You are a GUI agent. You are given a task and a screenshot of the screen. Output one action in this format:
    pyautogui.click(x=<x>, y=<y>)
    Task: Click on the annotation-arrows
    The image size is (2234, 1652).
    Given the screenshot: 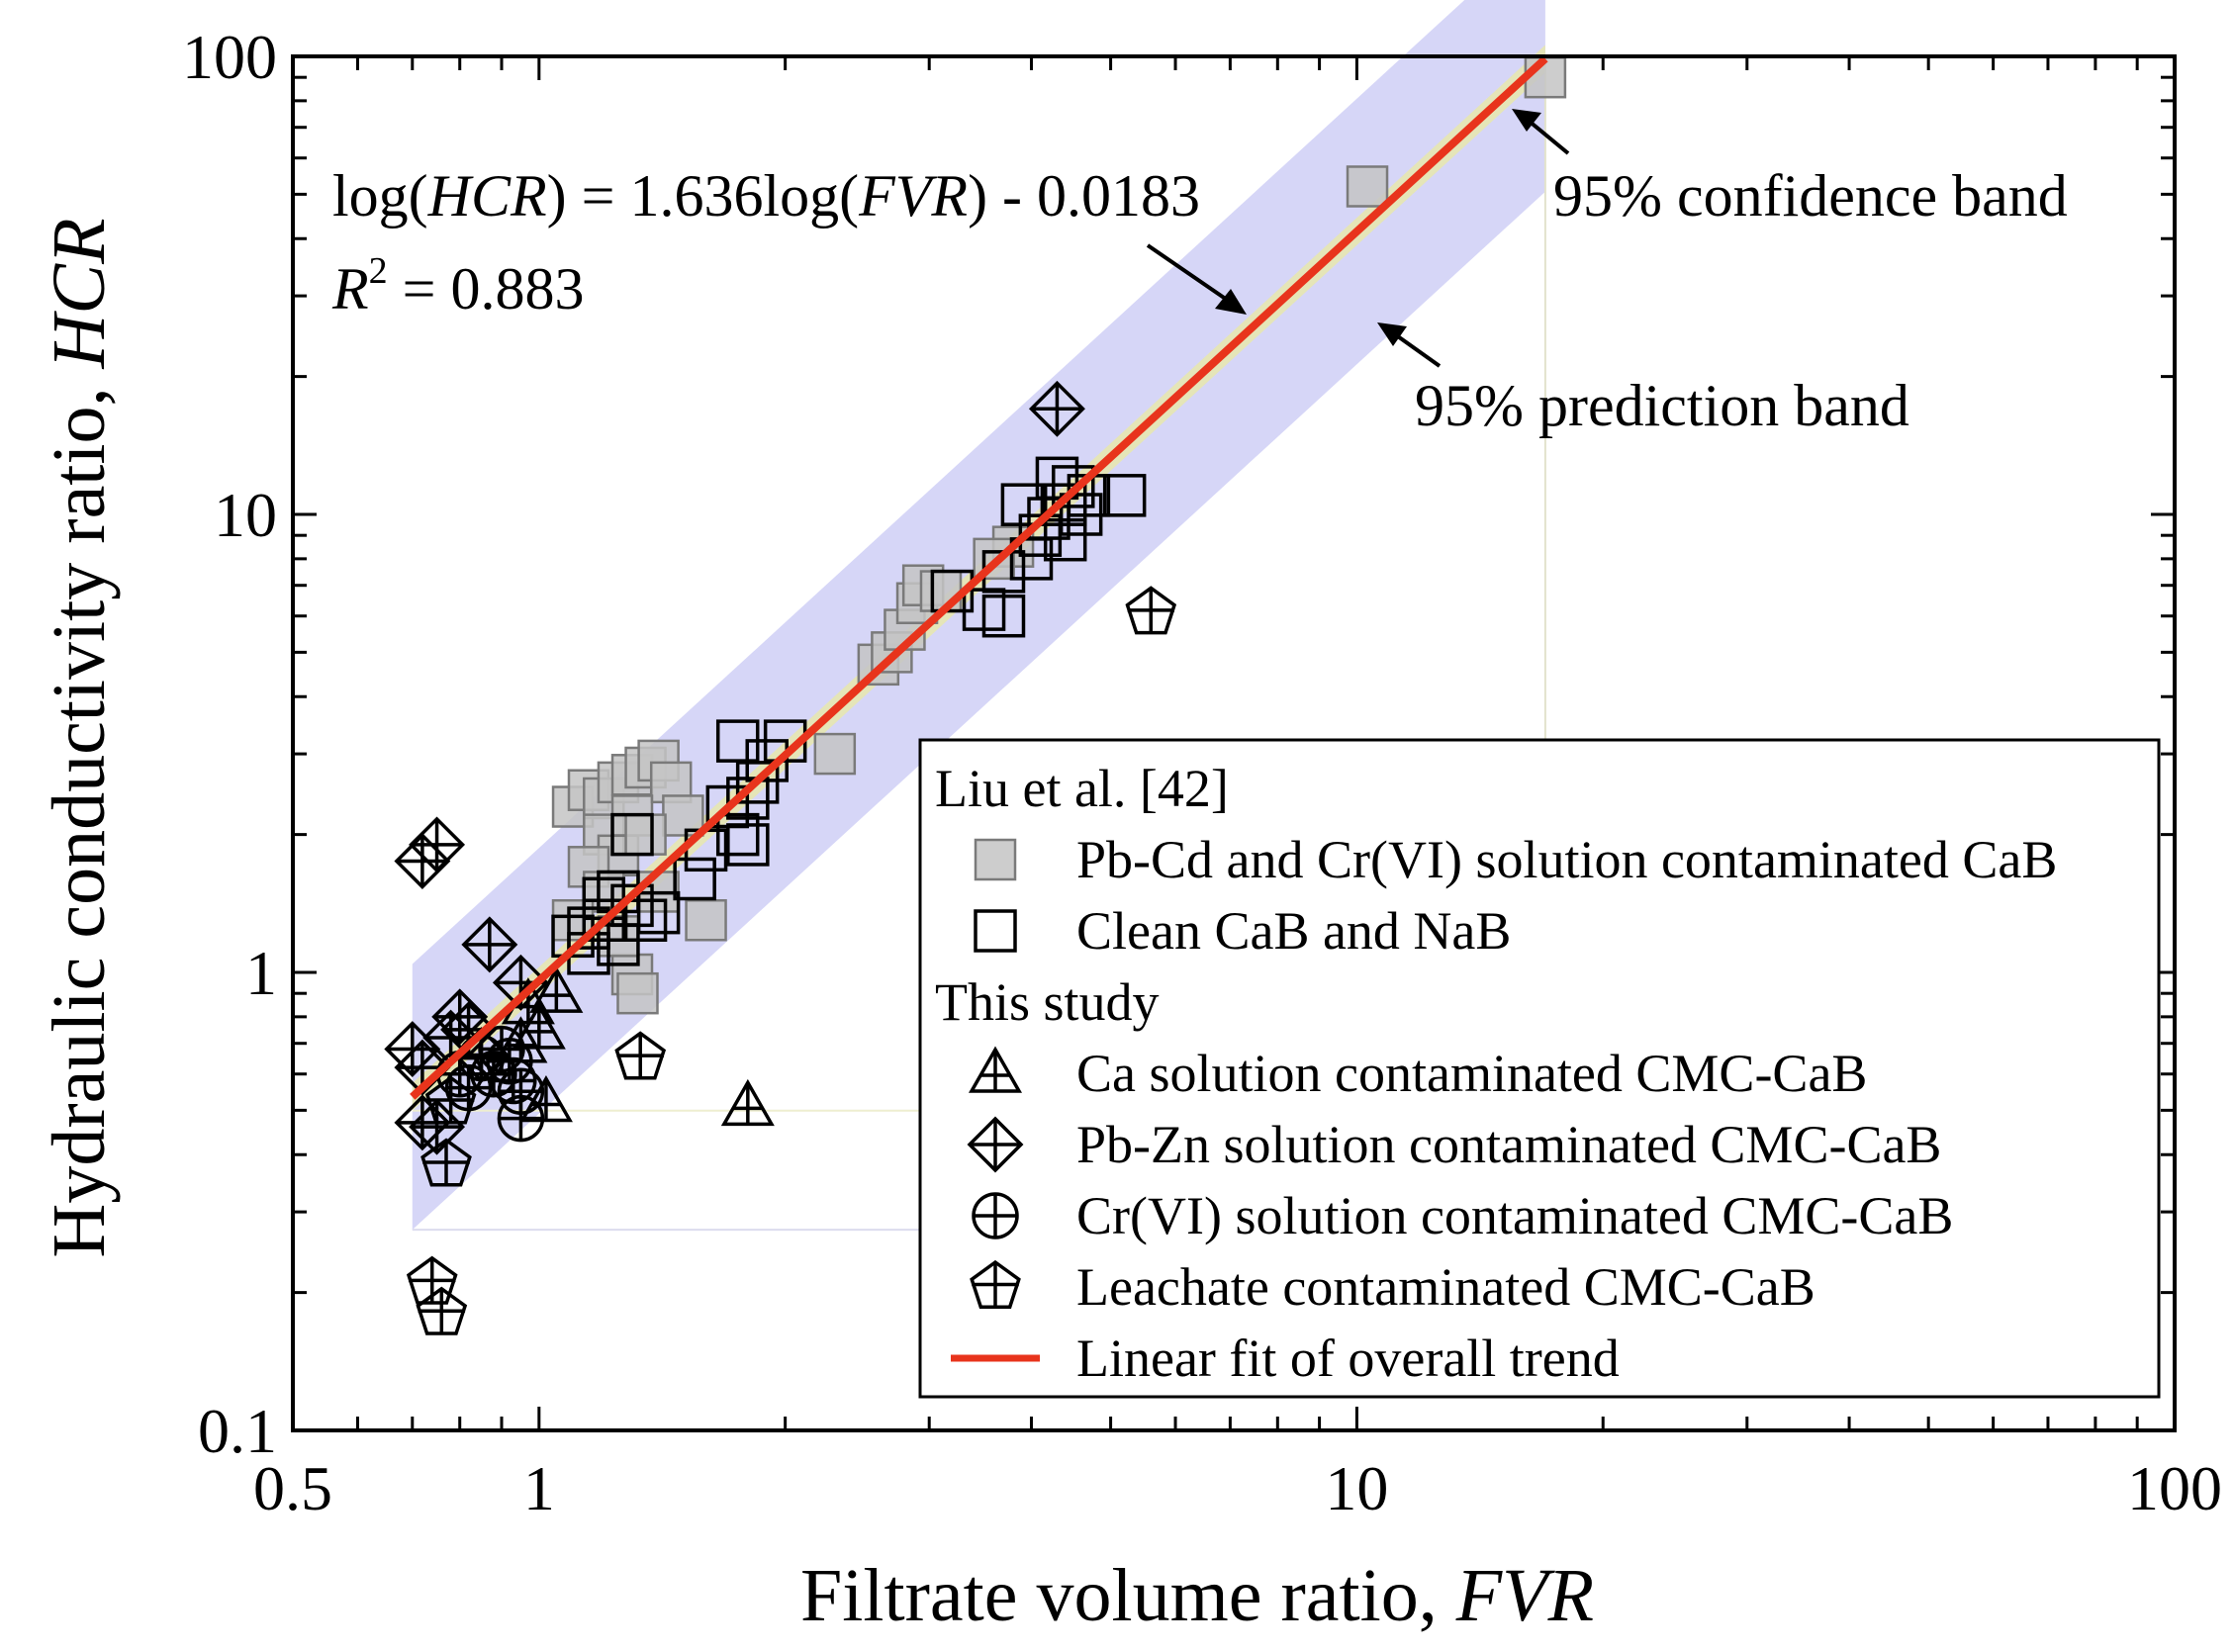 What is the action you would take?
    pyautogui.click(x=1358, y=238)
    